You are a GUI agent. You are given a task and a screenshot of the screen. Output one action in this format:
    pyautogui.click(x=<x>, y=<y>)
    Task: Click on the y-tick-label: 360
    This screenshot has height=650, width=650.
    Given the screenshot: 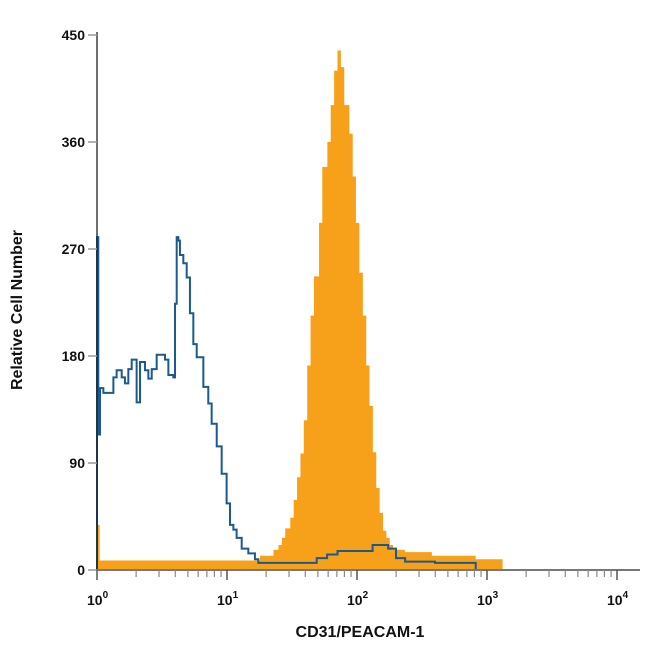 What is the action you would take?
    pyautogui.click(x=74, y=142)
    